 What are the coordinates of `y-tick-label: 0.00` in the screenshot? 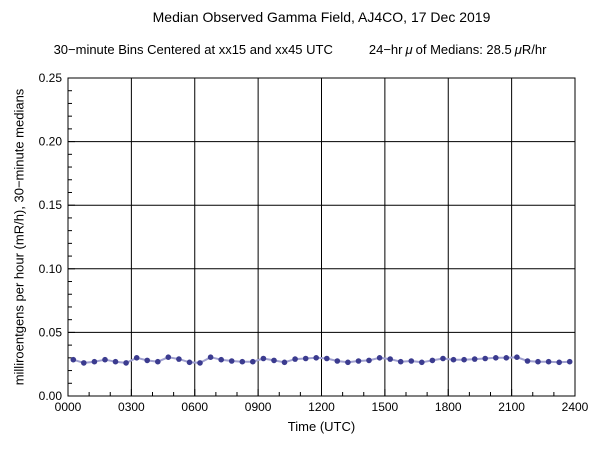 It's located at (51, 396).